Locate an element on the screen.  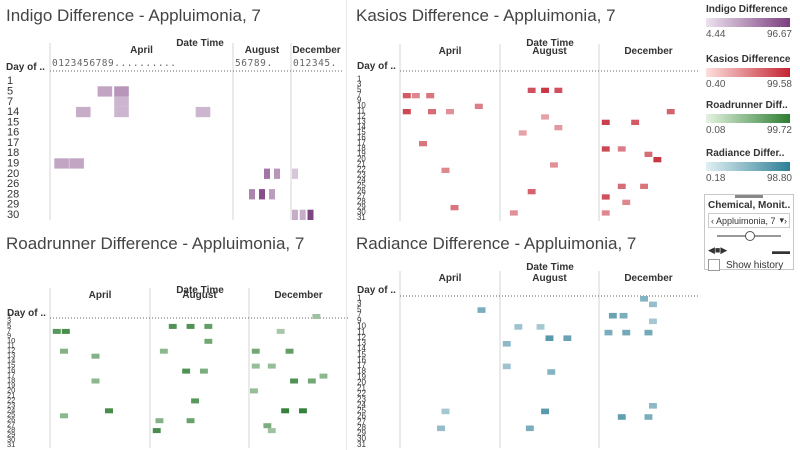
row-label: 3 is located at coordinates (359, 84).